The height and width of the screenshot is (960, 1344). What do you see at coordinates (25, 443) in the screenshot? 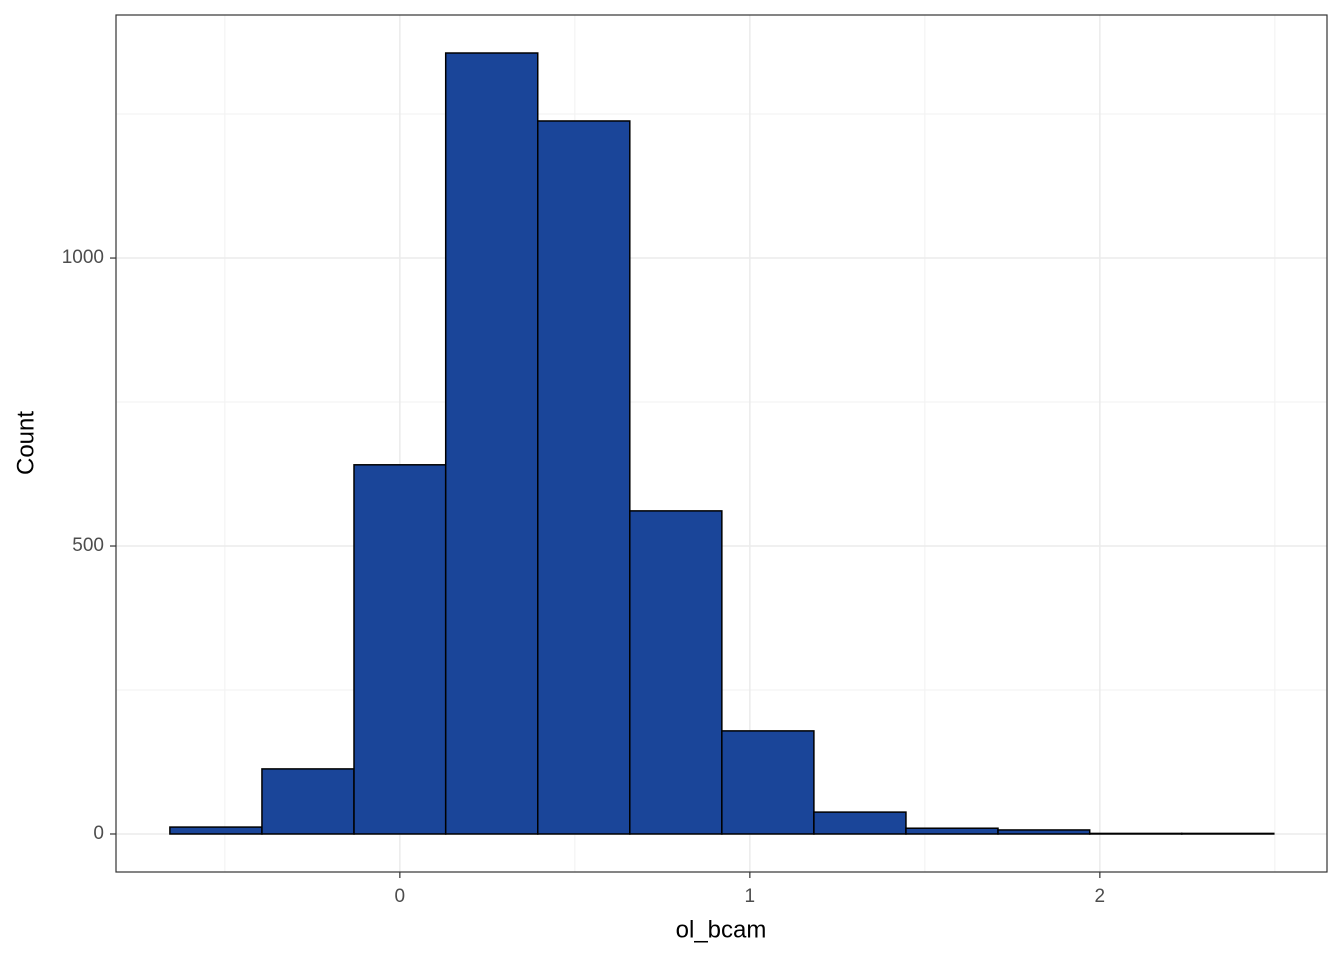
I see `y-axis-title: Count` at bounding box center [25, 443].